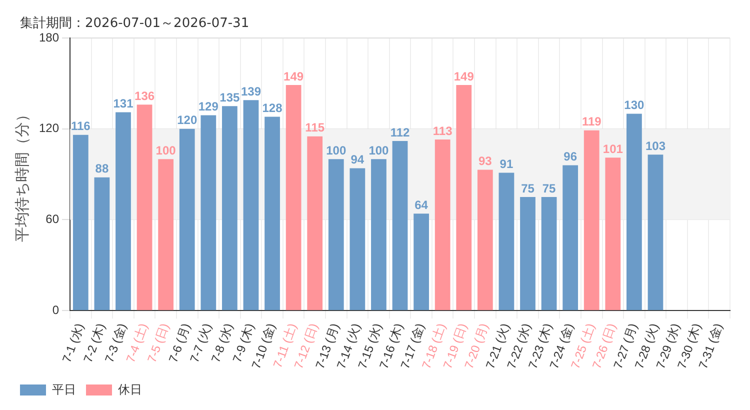  Describe the element at coordinates (64, 389) in the screenshot. I see `legend-label: 平日` at that location.